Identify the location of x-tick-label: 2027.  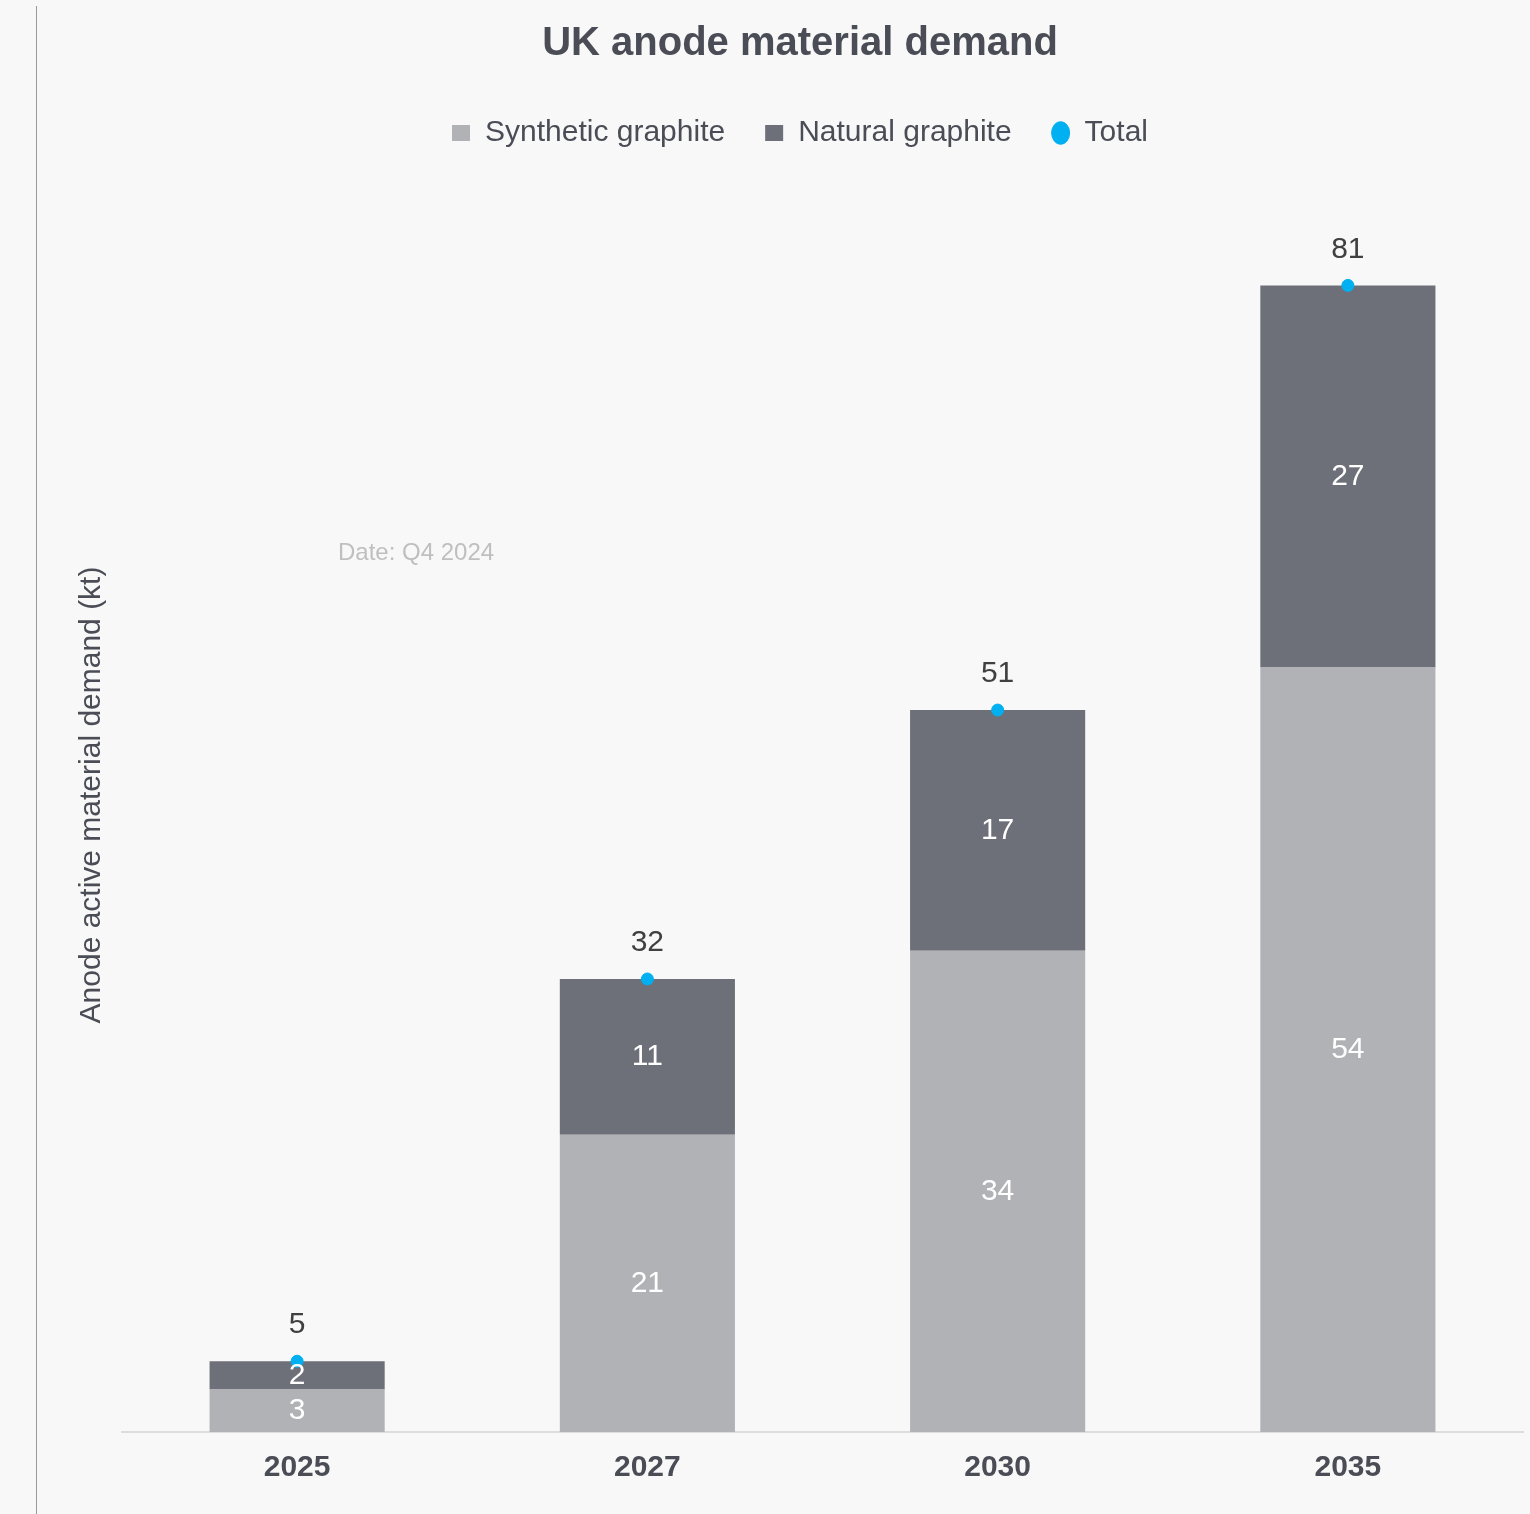
(647, 1466).